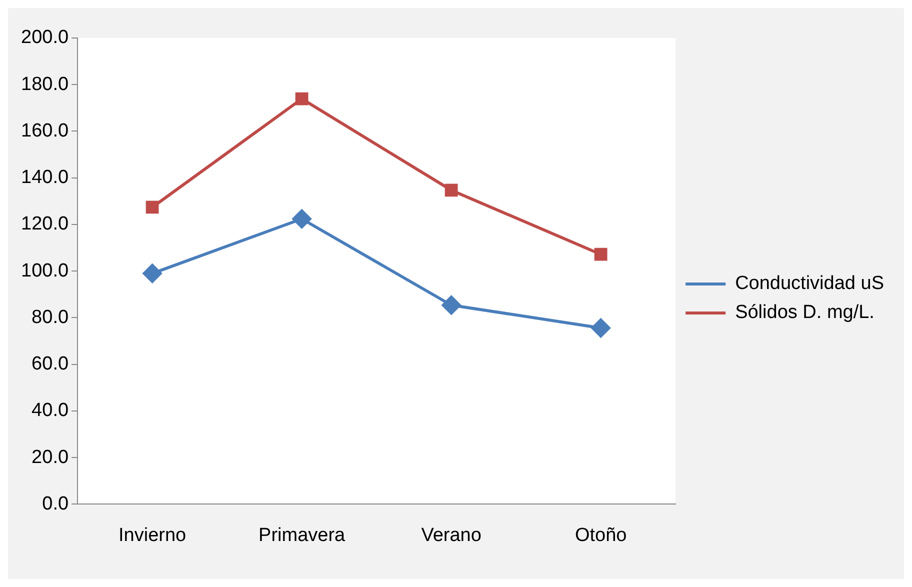 The height and width of the screenshot is (587, 912). I want to click on y-tick-label: 140.0, so click(45, 177).